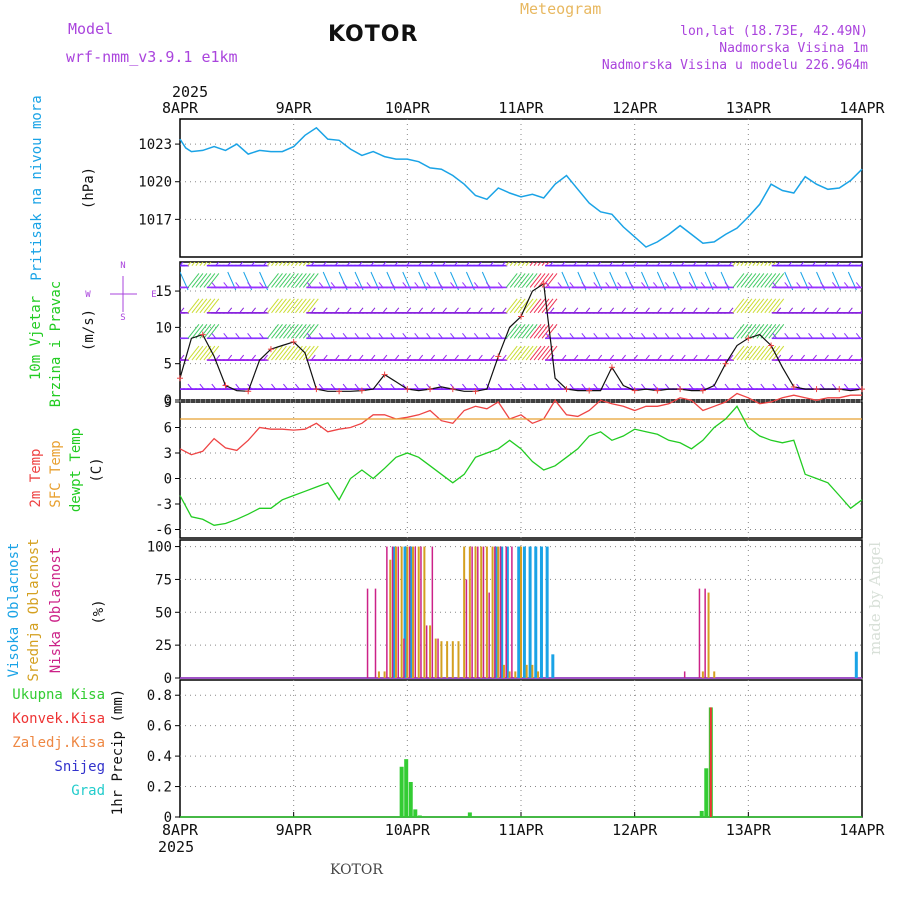  Describe the element at coordinates (774, 31) in the screenshot. I see `coords-label: lon,lat (18.73E, 42.49N)` at that location.